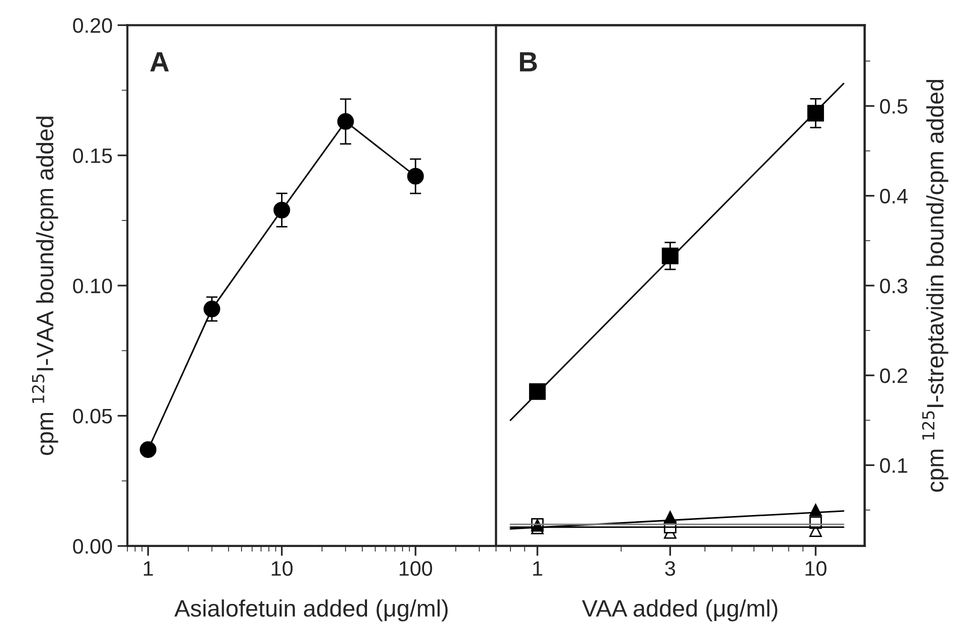 This screenshot has height=629, width=965. I want to click on y-tick-label: 0.15, so click(92, 156).